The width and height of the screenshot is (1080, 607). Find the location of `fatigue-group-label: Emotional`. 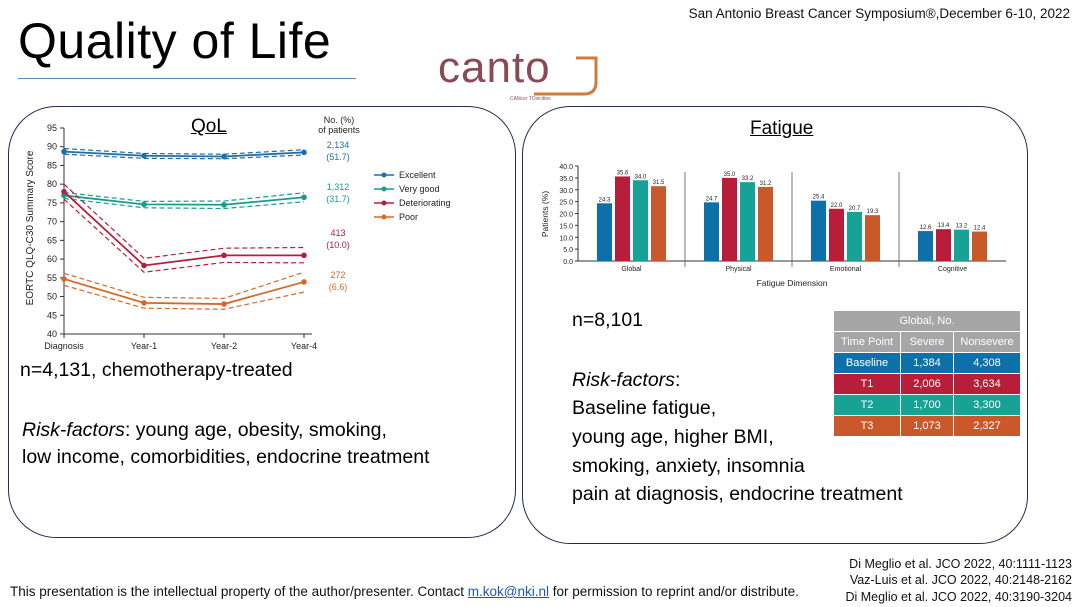

fatigue-group-label: Emotional is located at coordinates (846, 269).